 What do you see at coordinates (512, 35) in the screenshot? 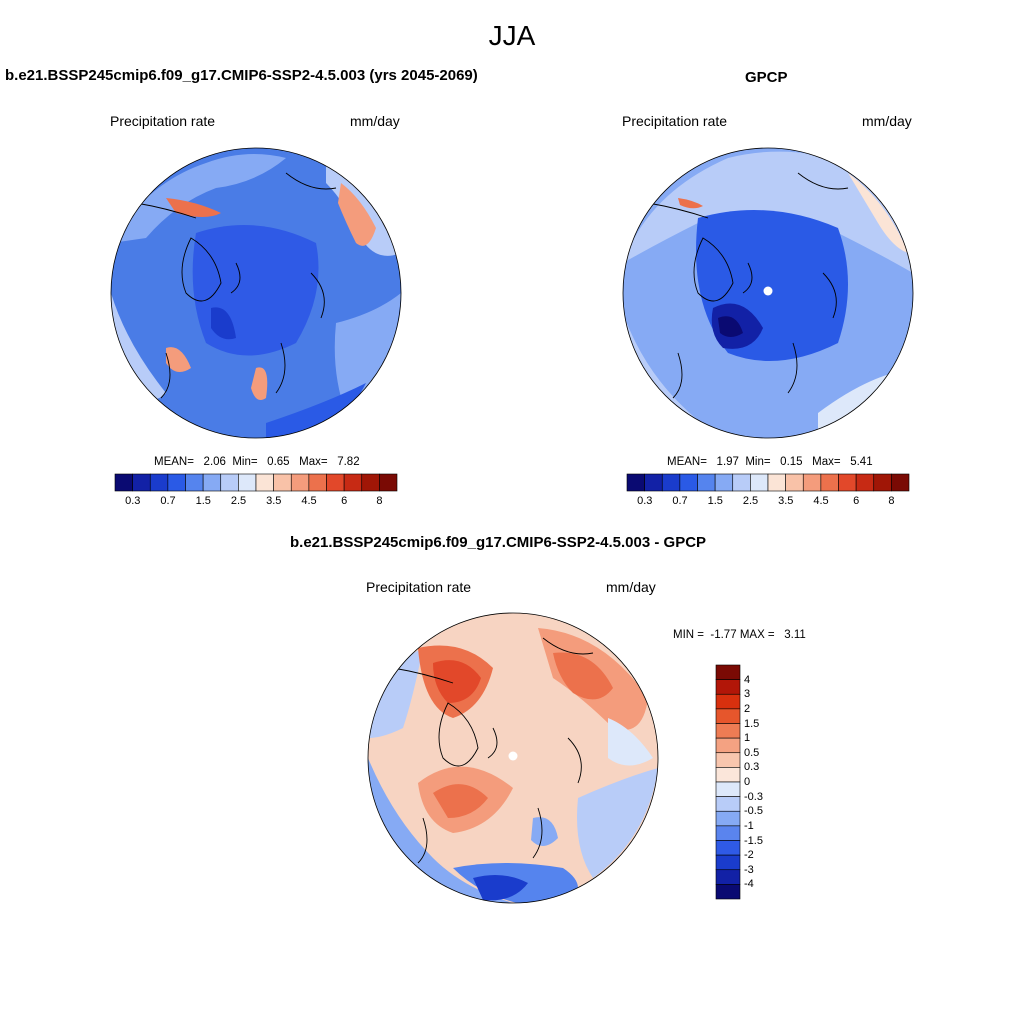
I see `figure-season-title: JJA` at bounding box center [512, 35].